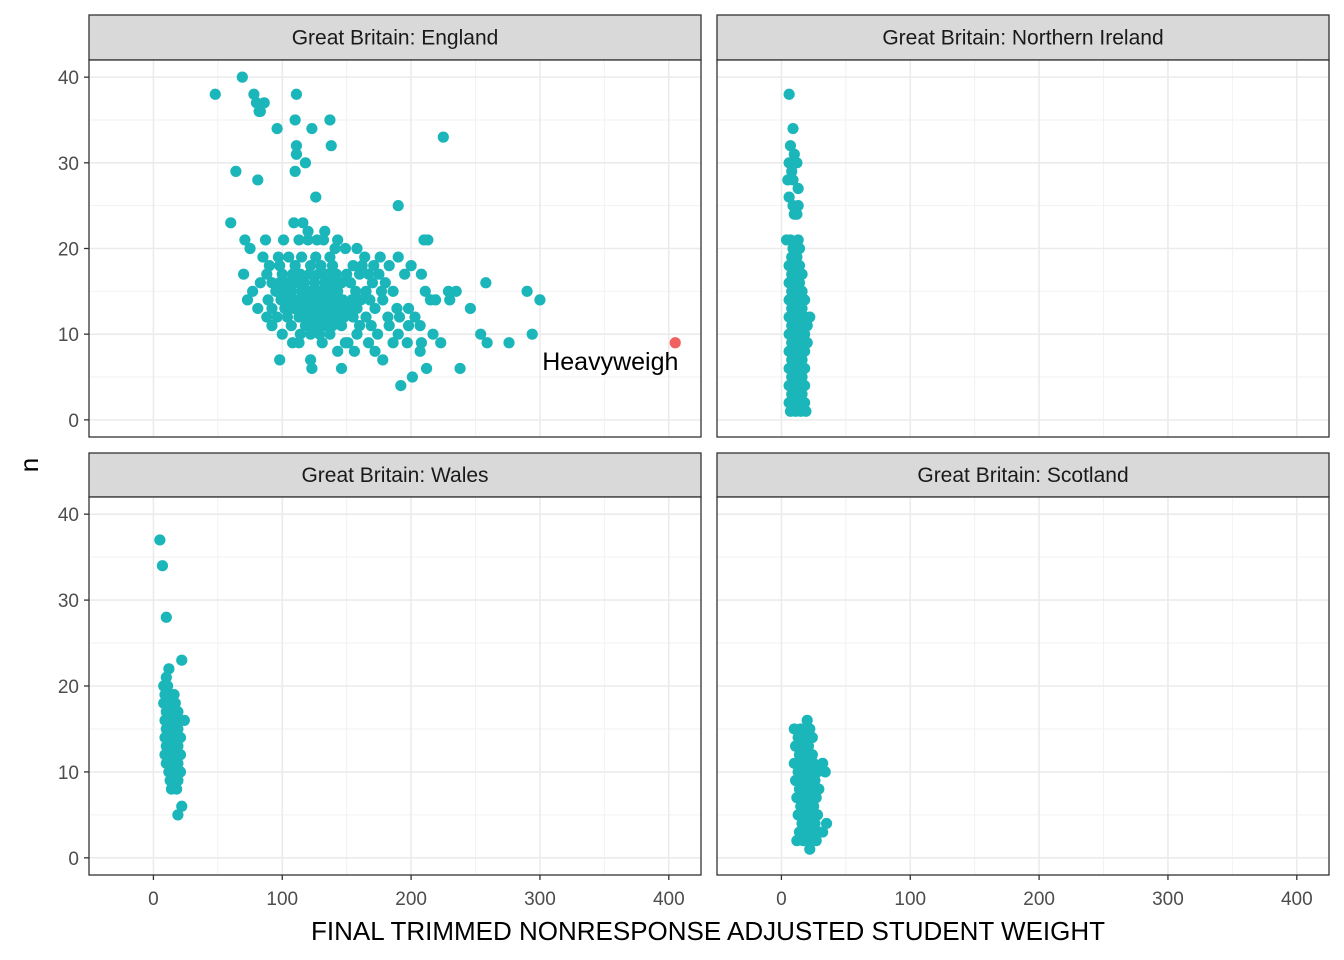 This screenshot has height=960, width=1344. Describe the element at coordinates (68, 164) in the screenshot. I see `y-tick-label: 30` at that location.